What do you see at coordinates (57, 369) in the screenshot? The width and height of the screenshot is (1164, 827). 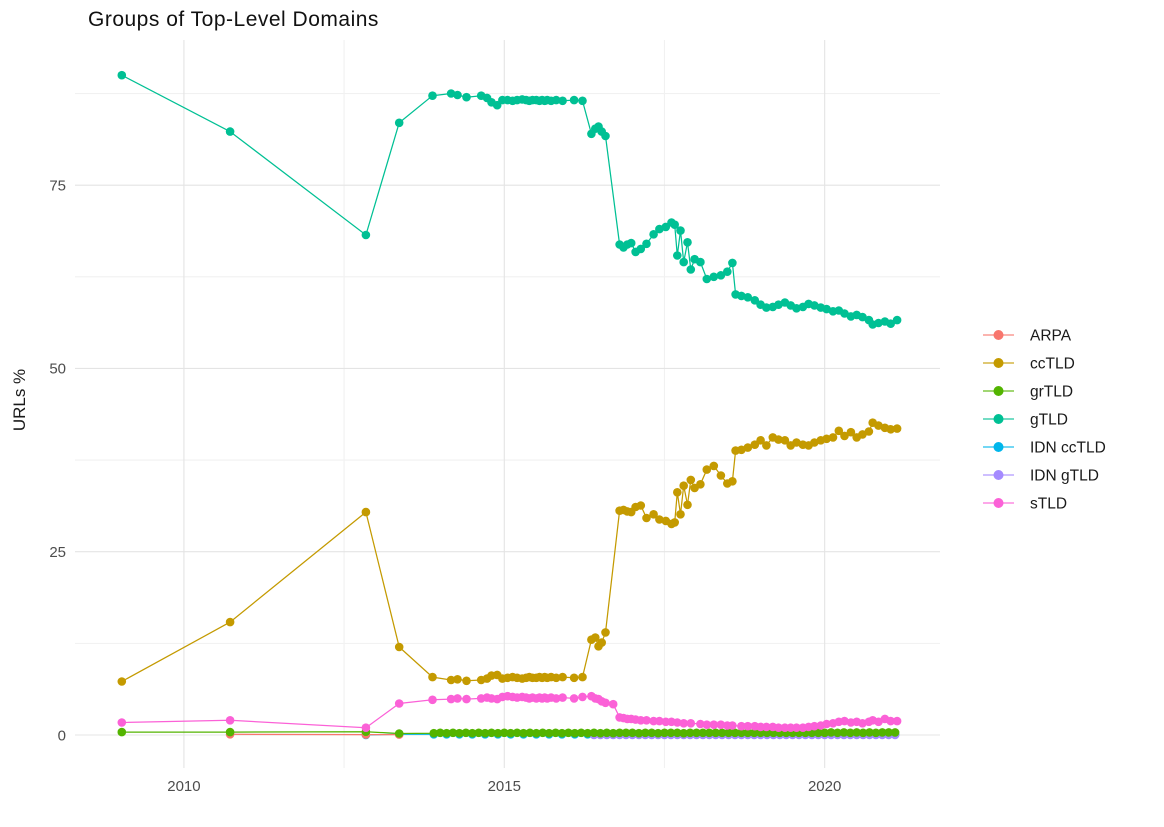 I see `y-tick-label: 50` at bounding box center [57, 369].